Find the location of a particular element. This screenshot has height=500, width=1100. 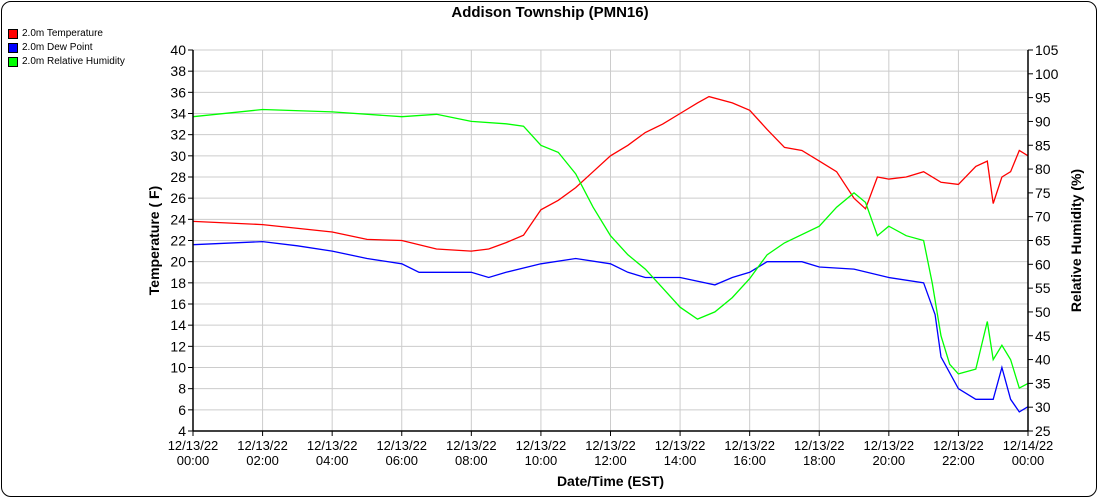

y2-tick-label: 95 is located at coordinates (1043, 98).